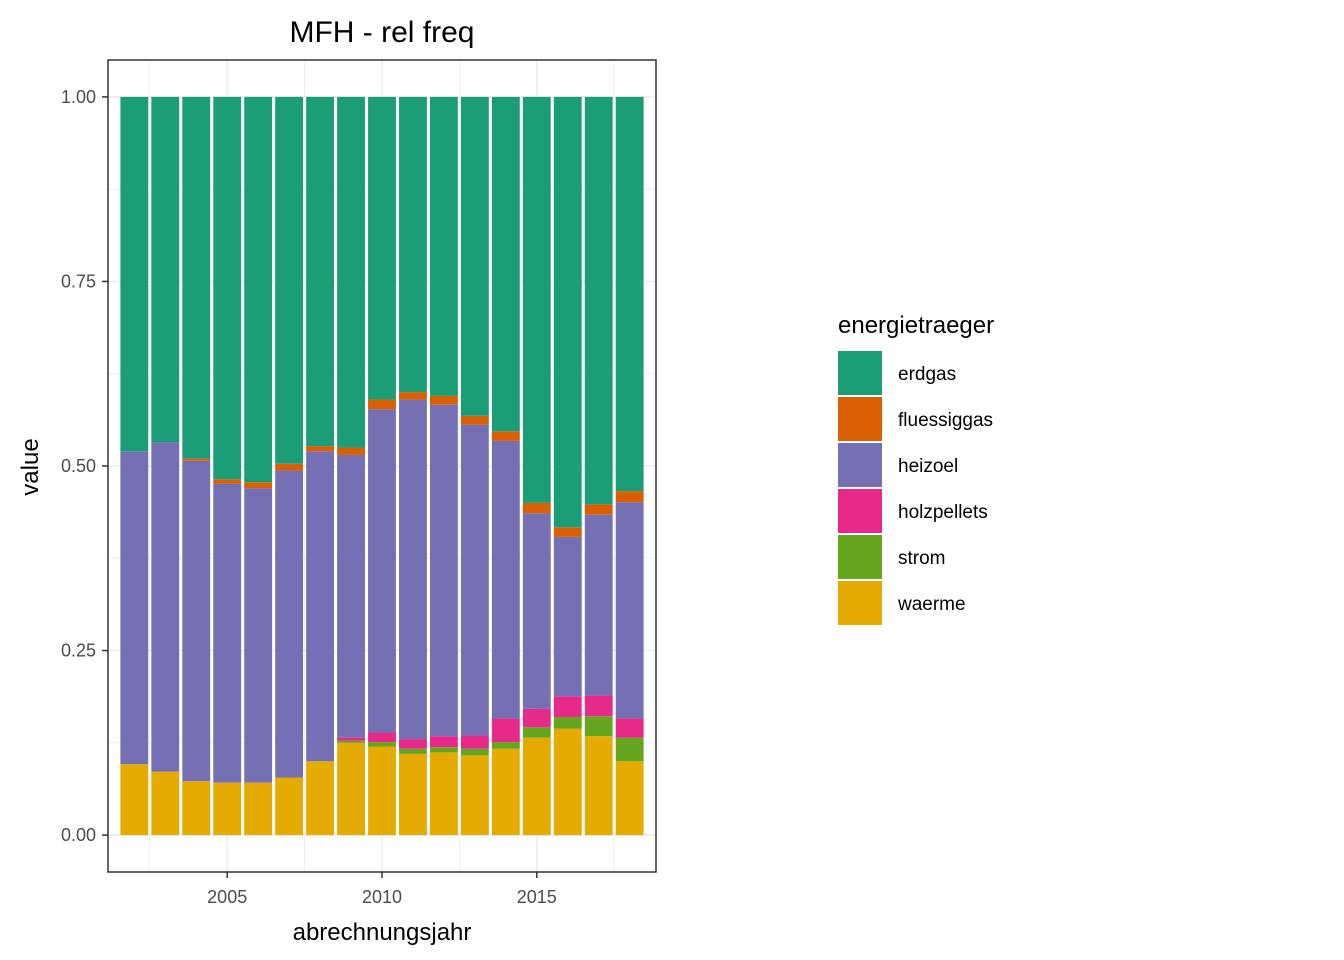 The image size is (1344, 960). What do you see at coordinates (382, 932) in the screenshot?
I see `x-axis-title: abrechnungsjahr` at bounding box center [382, 932].